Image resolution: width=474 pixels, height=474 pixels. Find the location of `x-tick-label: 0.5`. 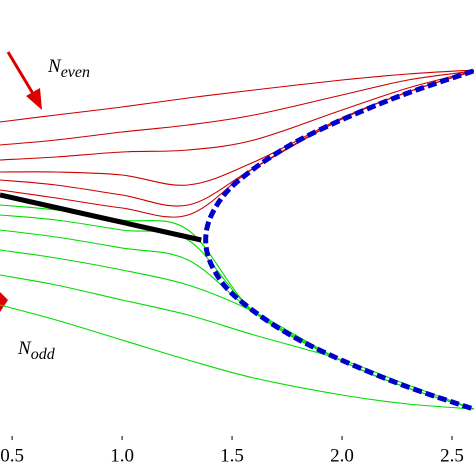

x-tick-label: 0.5 is located at coordinates (12, 455).